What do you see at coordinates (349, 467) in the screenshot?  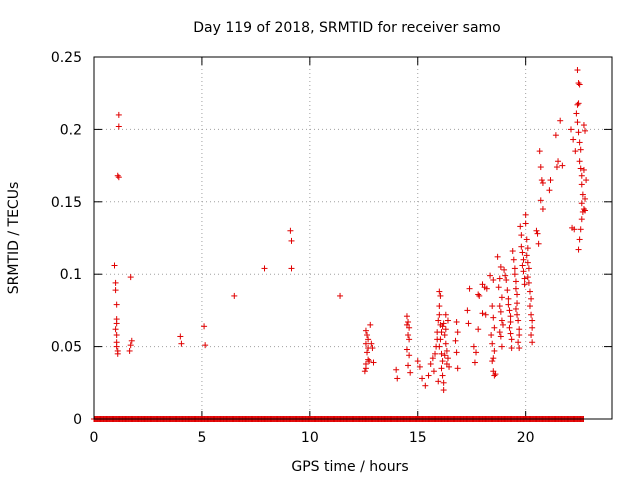 I see `x-axis-label: GPS time / hours` at bounding box center [349, 467].